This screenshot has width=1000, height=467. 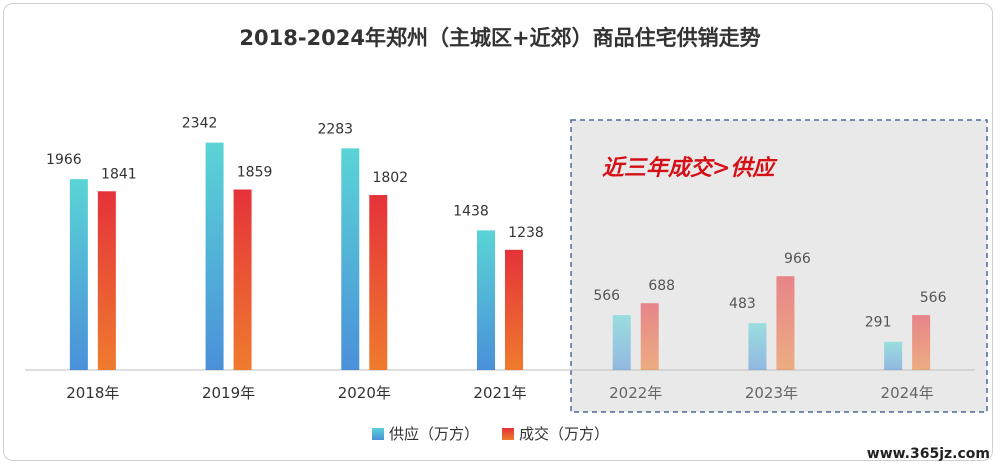 I want to click on label-deal-5: 966, so click(x=797, y=259).